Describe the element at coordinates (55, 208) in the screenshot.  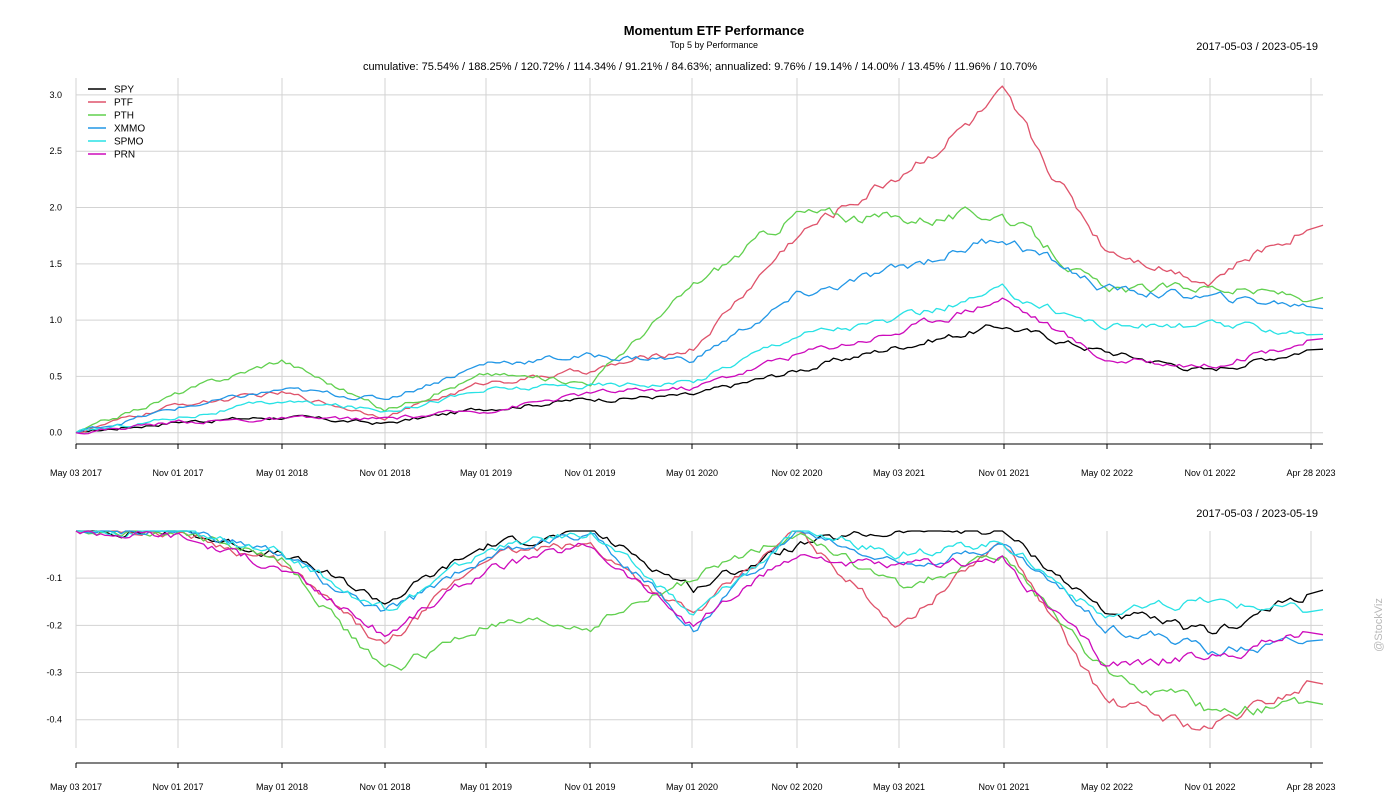
I see `y-tick-label: 2.0` at that location.